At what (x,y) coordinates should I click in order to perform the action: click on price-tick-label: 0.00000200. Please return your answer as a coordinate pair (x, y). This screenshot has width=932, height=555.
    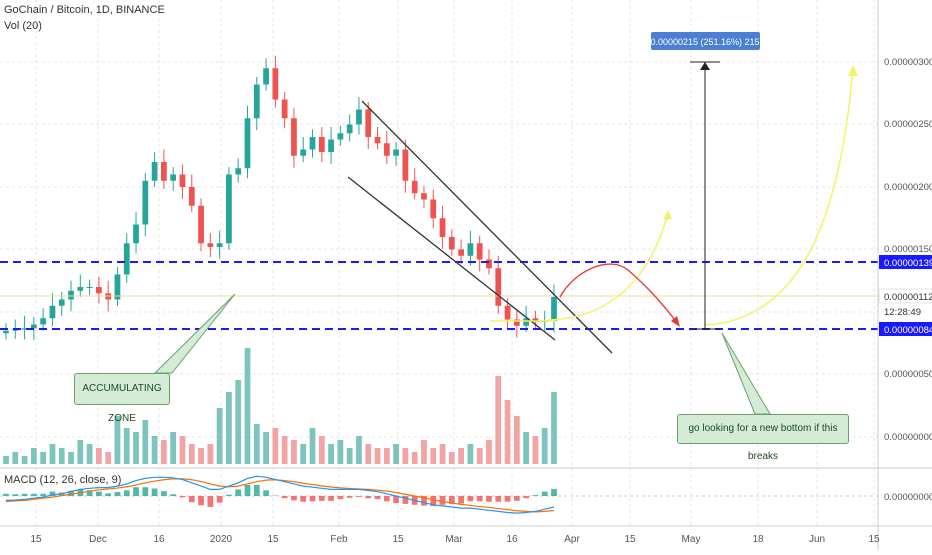
    Looking at the image, I should click on (908, 187).